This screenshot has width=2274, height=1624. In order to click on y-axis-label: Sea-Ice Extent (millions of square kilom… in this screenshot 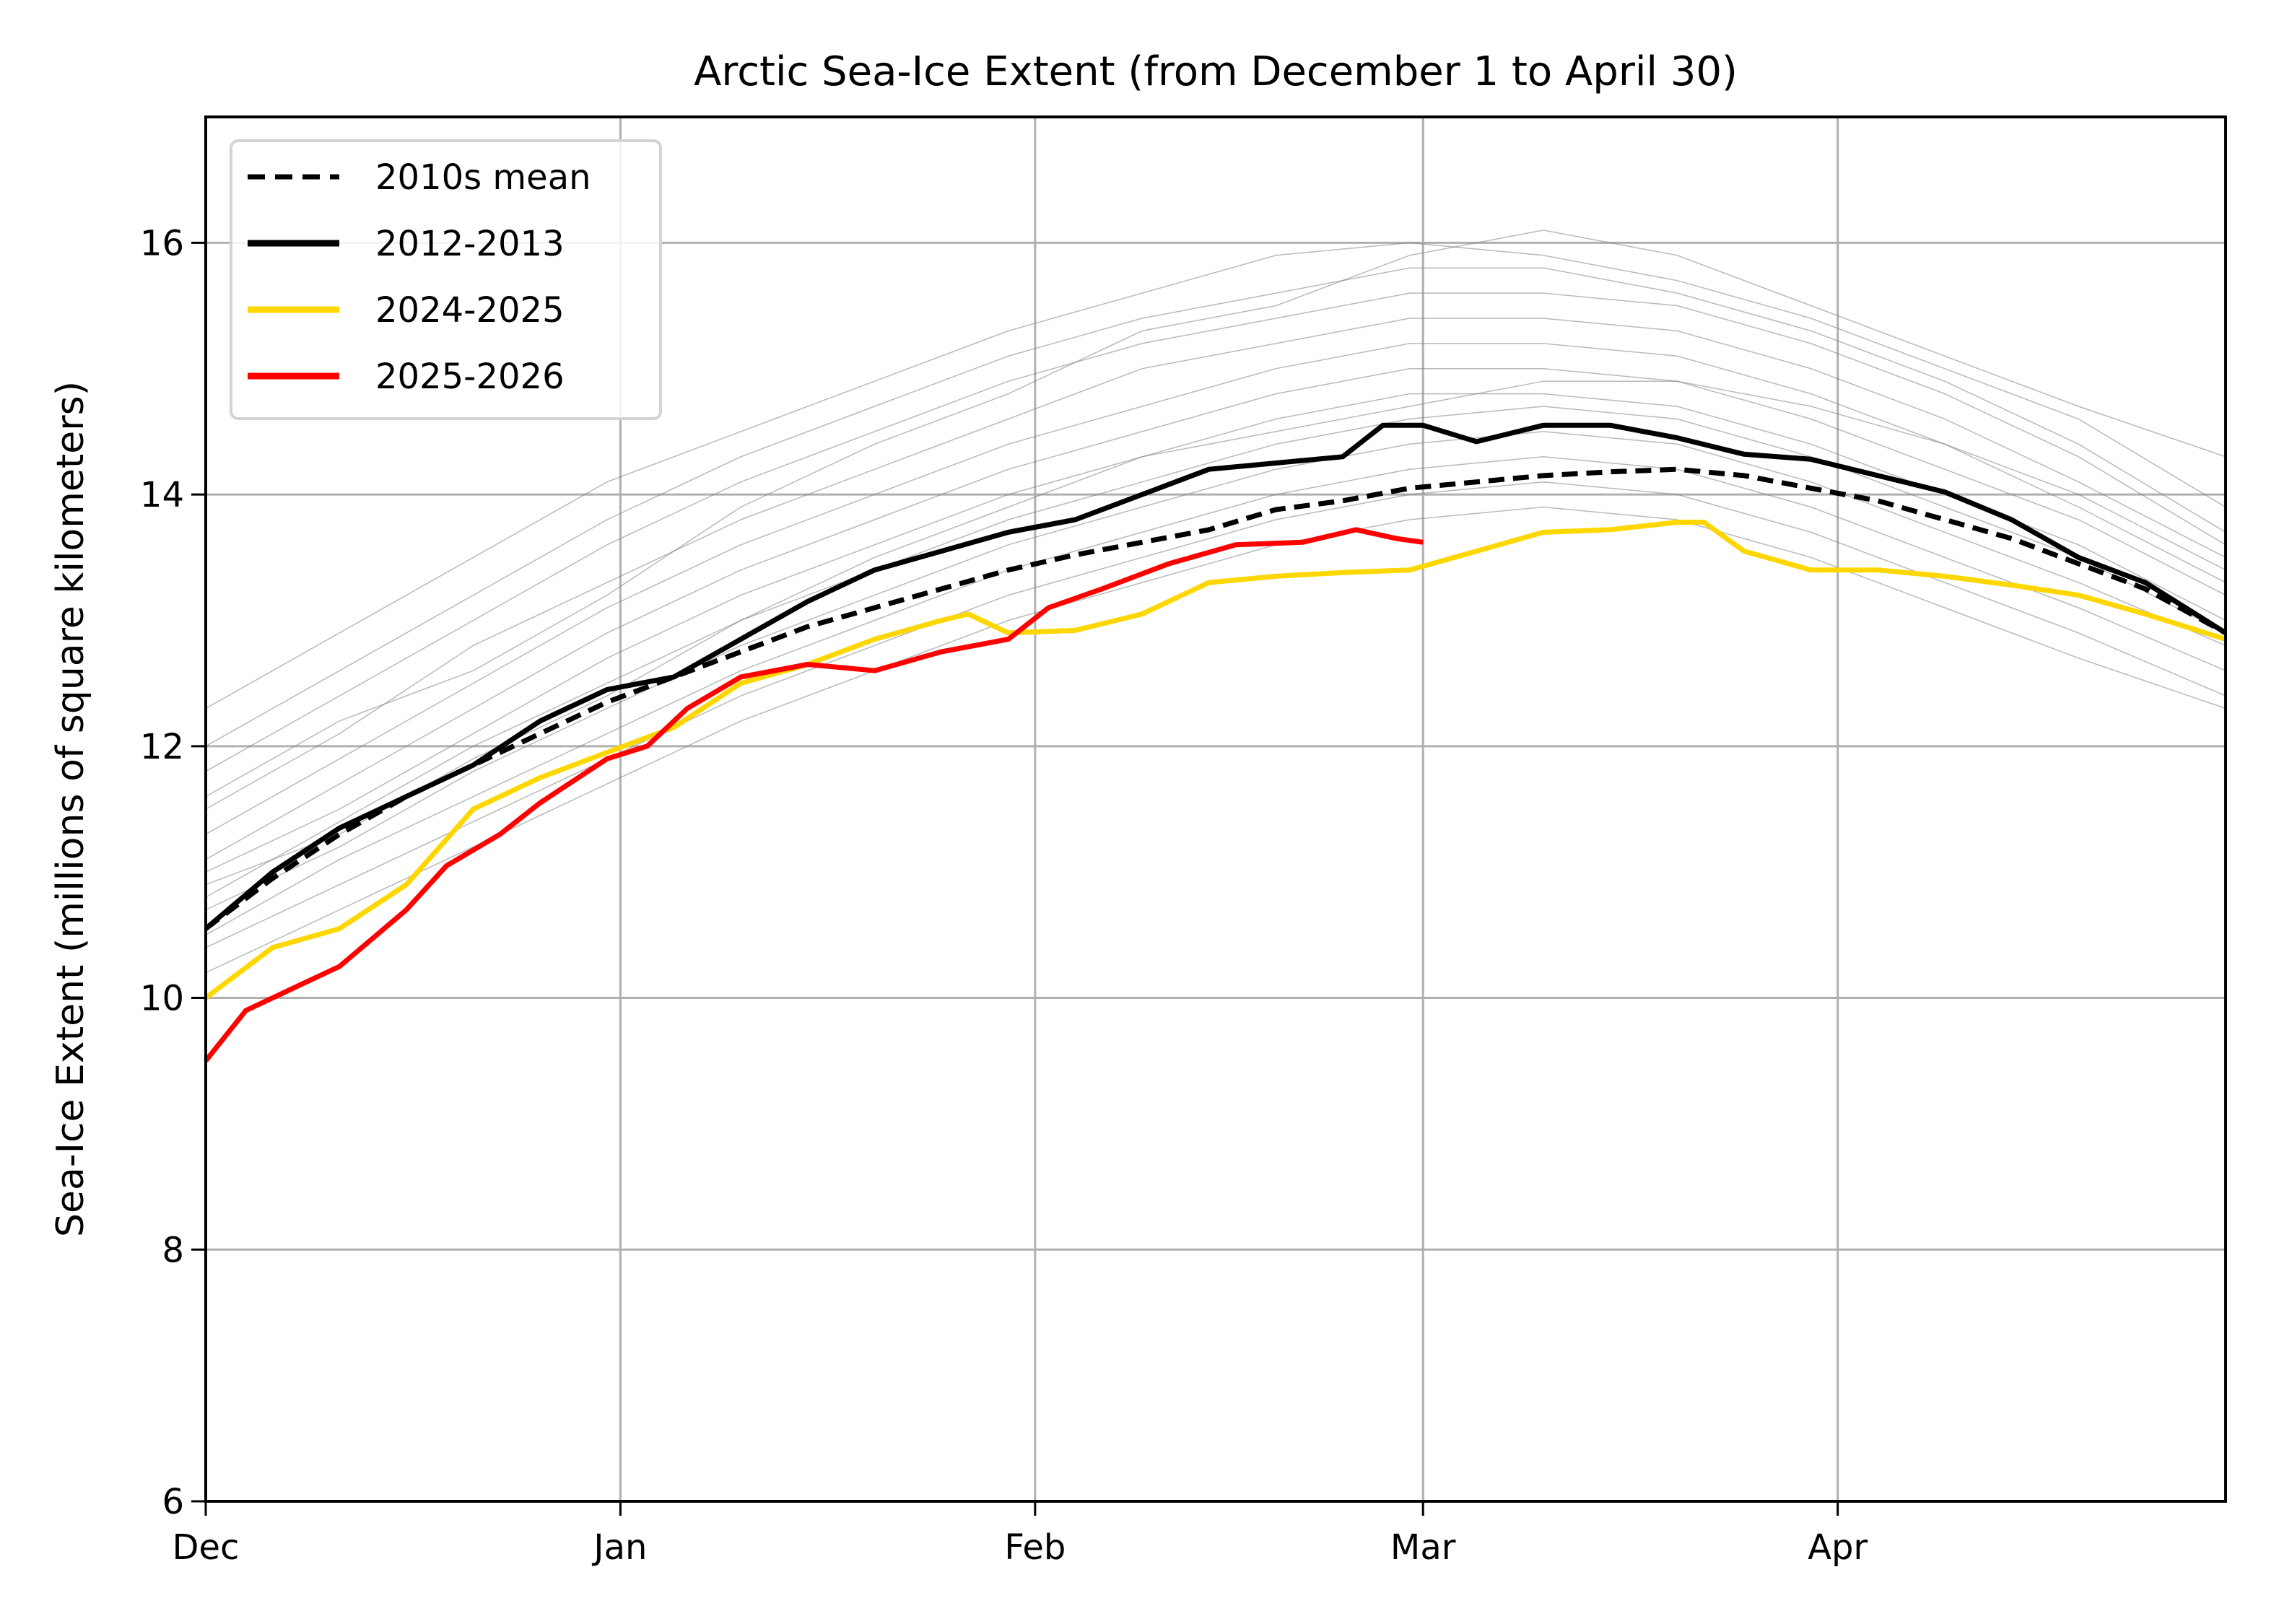, I will do `click(70, 809)`.